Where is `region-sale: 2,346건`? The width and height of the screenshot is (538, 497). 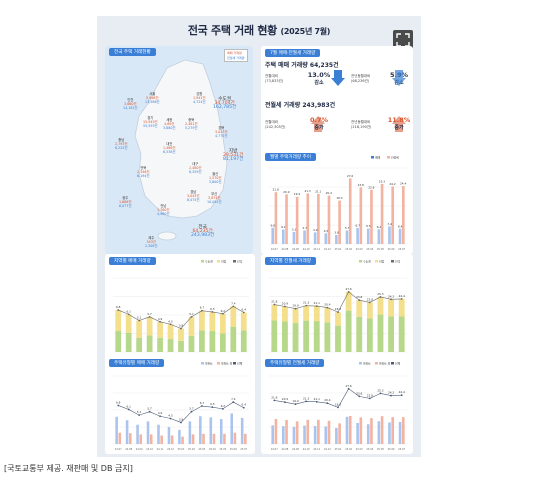
region-sale: 2,346건 is located at coordinates (143, 172).